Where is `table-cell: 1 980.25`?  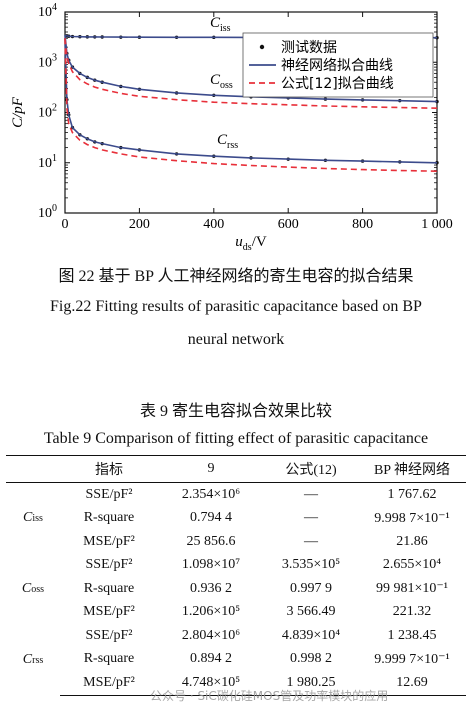 table-cell: 1 980.25 is located at coordinates (311, 683).